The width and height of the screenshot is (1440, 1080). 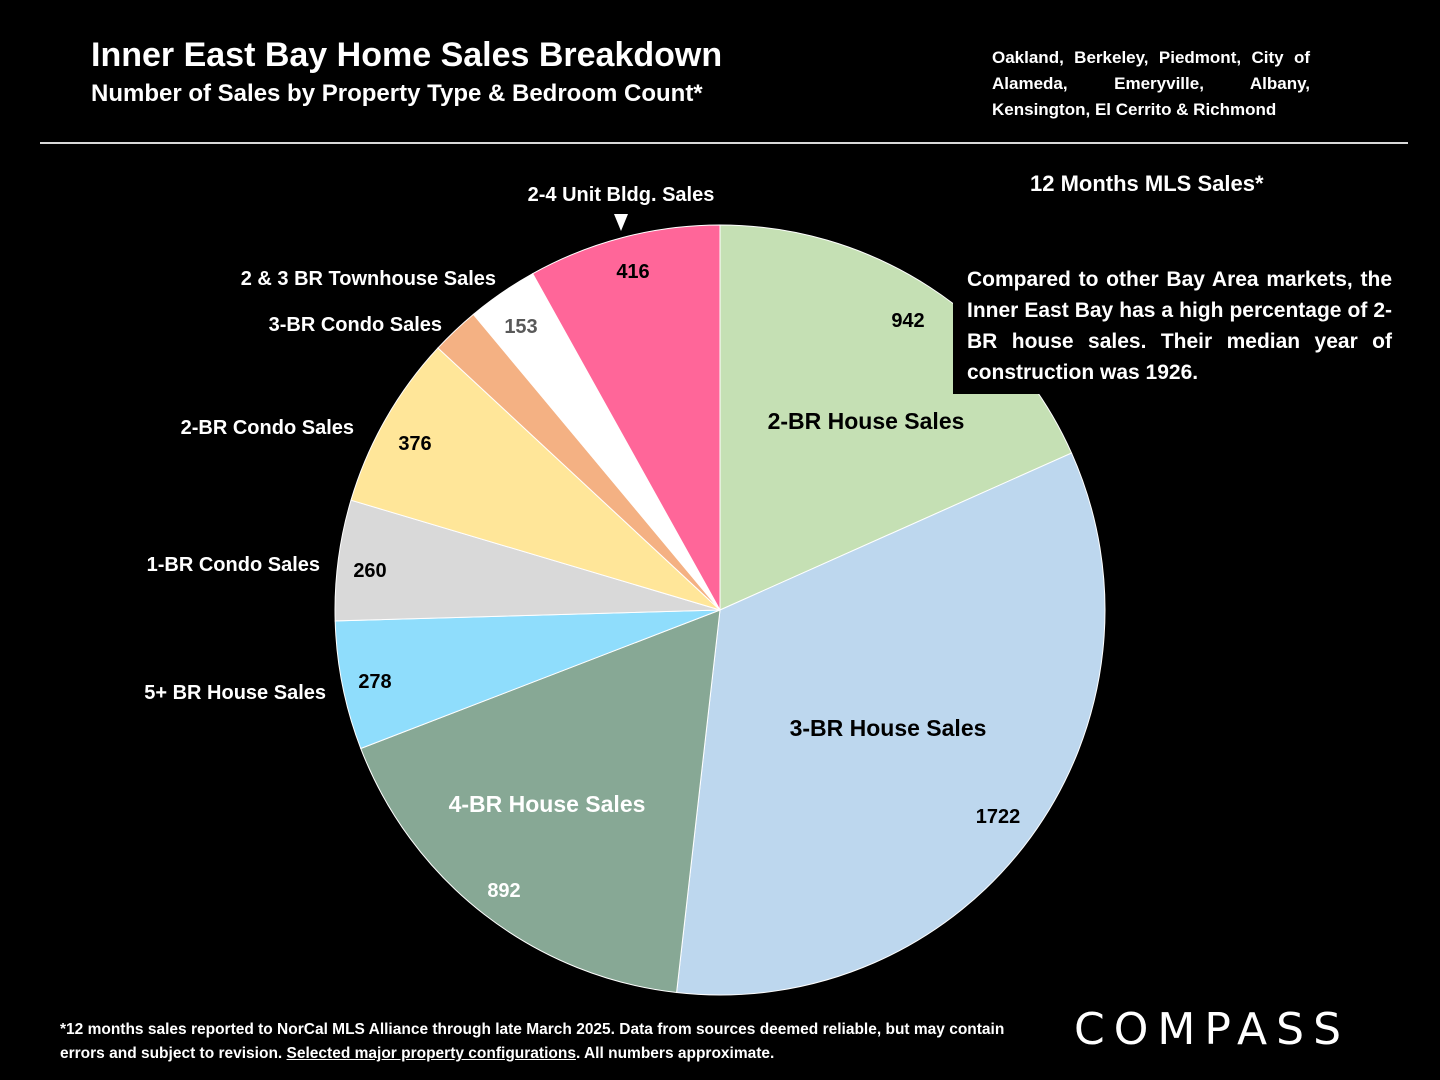 What do you see at coordinates (621, 195) in the screenshot?
I see `category-label: 2-4 Unit Bldg. Sales` at bounding box center [621, 195].